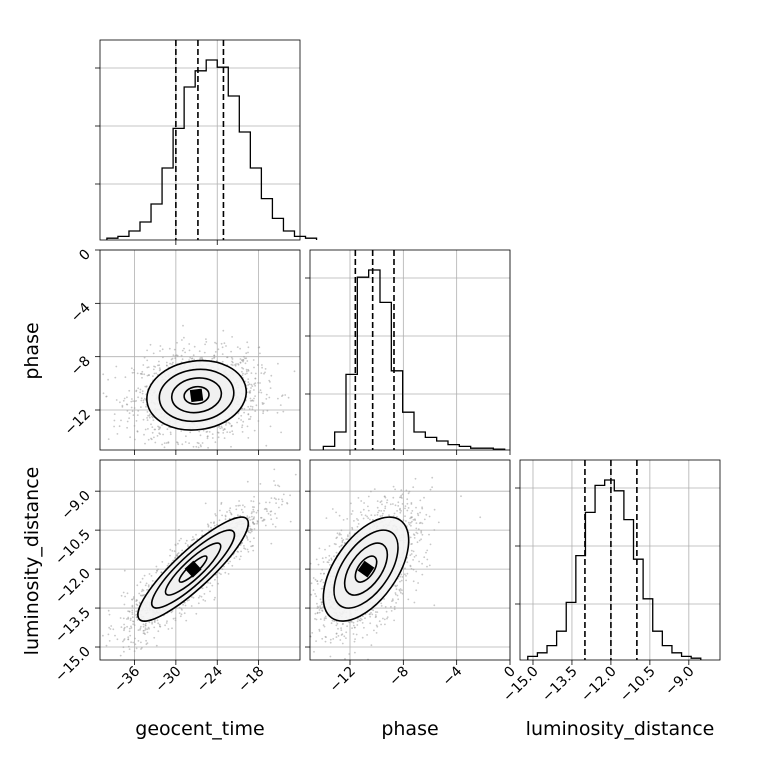 This screenshot has width=760, height=760. What do you see at coordinates (200, 560) in the screenshot?
I see `panel-frame-geocent-time-vs-luminosity-distance` at bounding box center [200, 560].